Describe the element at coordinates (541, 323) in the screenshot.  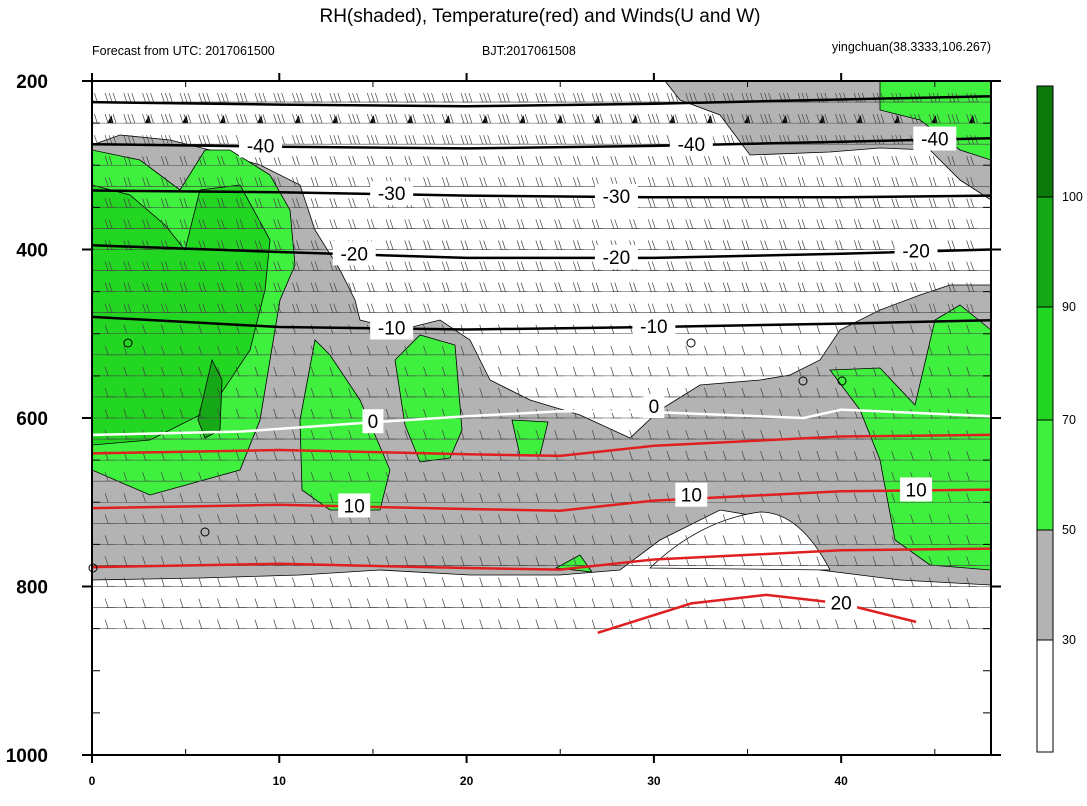
I see `temperature-contour` at that location.